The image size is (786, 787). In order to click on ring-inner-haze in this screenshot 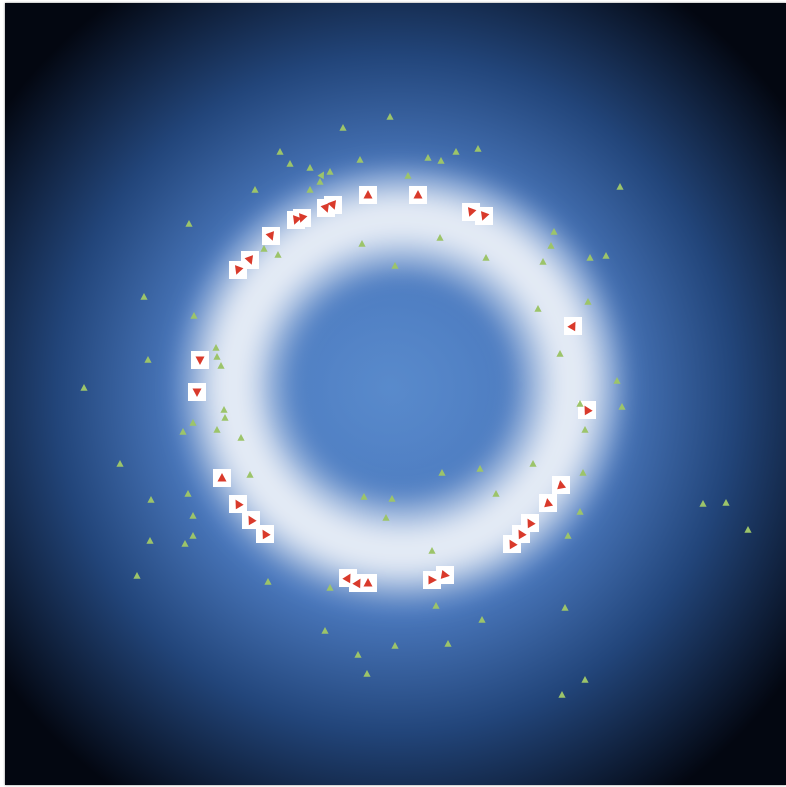, I will do `click(390, 388)`.